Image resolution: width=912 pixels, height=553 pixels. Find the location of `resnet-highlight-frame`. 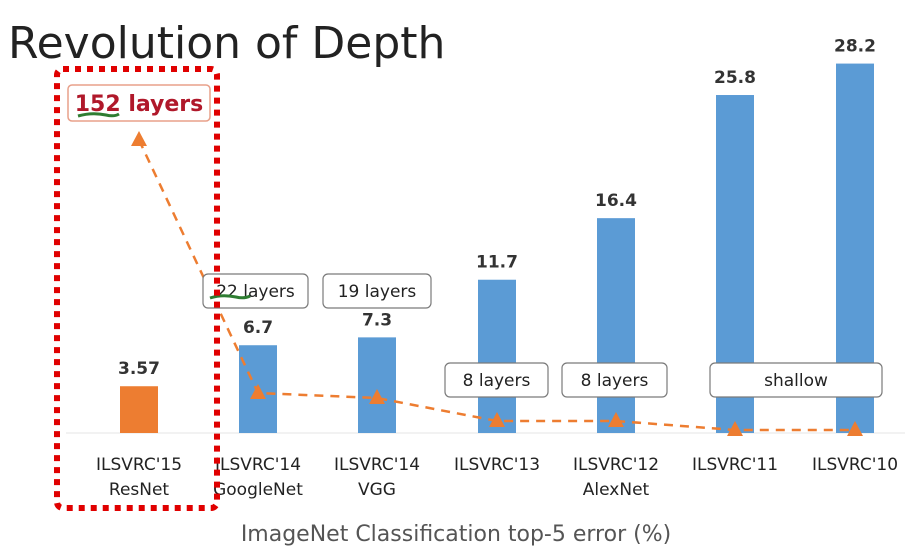

resnet-highlight-frame is located at coordinates (137, 288).